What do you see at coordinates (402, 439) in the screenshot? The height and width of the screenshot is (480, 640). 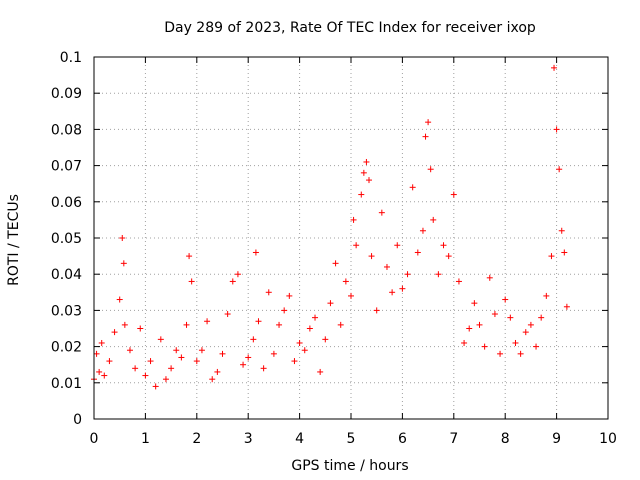 I see `x-tick-label: 6` at bounding box center [402, 439].